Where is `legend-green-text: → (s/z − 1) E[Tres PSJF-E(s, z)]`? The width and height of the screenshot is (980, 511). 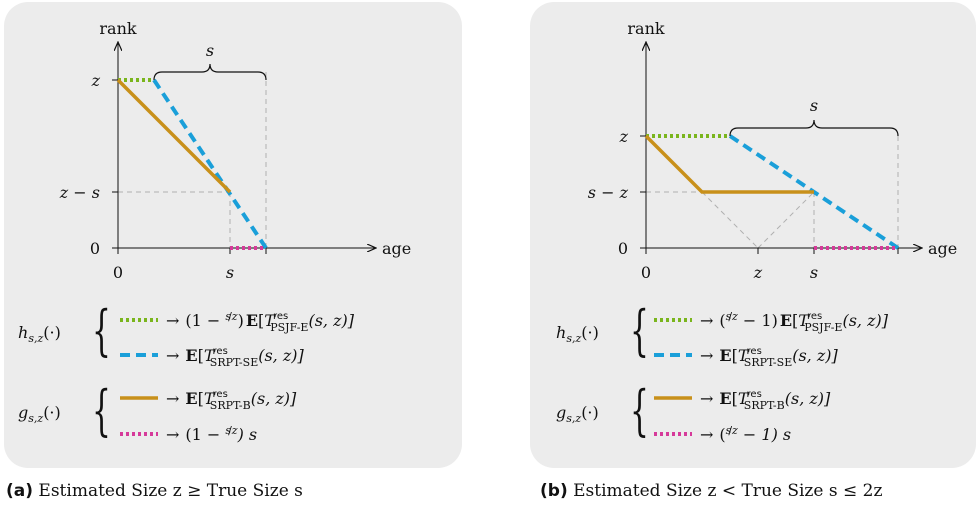
legend-green-text: → (s/z − 1) E[Tres PSJF-E(s, z)] is located at coordinates (794, 322).